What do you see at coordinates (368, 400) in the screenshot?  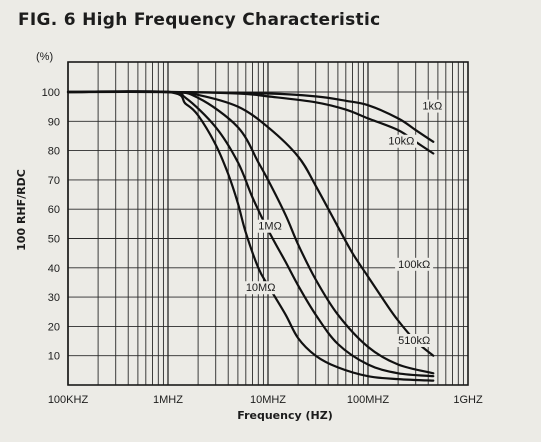 I see `x-tick-label: 100MHZ` at bounding box center [368, 400].